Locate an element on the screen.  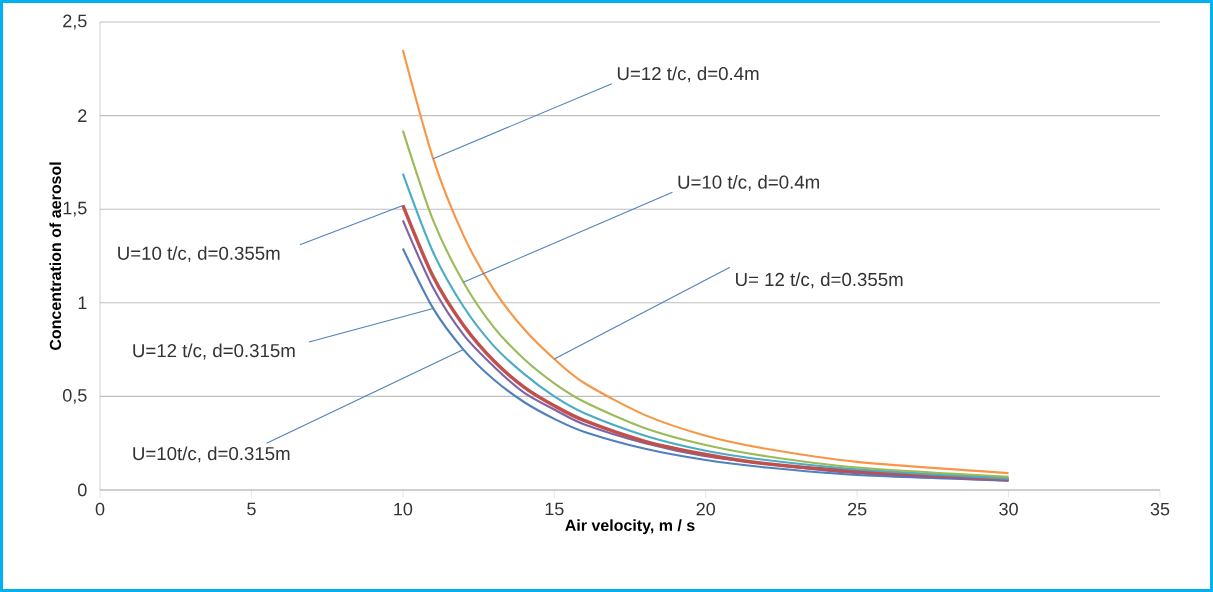
y-tick-label: 2,5 is located at coordinates (75, 22).